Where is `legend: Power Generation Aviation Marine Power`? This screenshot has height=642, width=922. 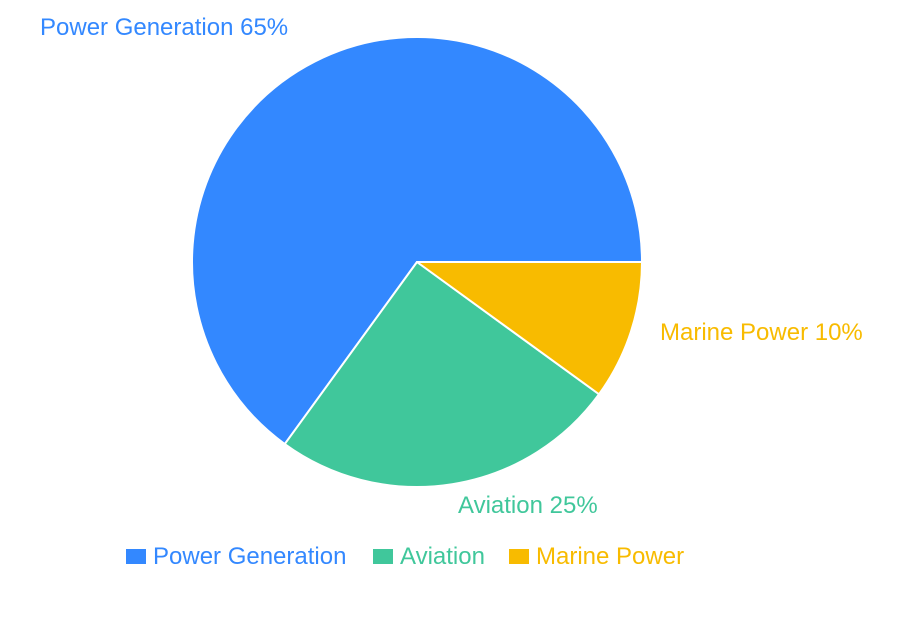
legend: Power Generation Aviation Marine Power is located at coordinates (405, 556).